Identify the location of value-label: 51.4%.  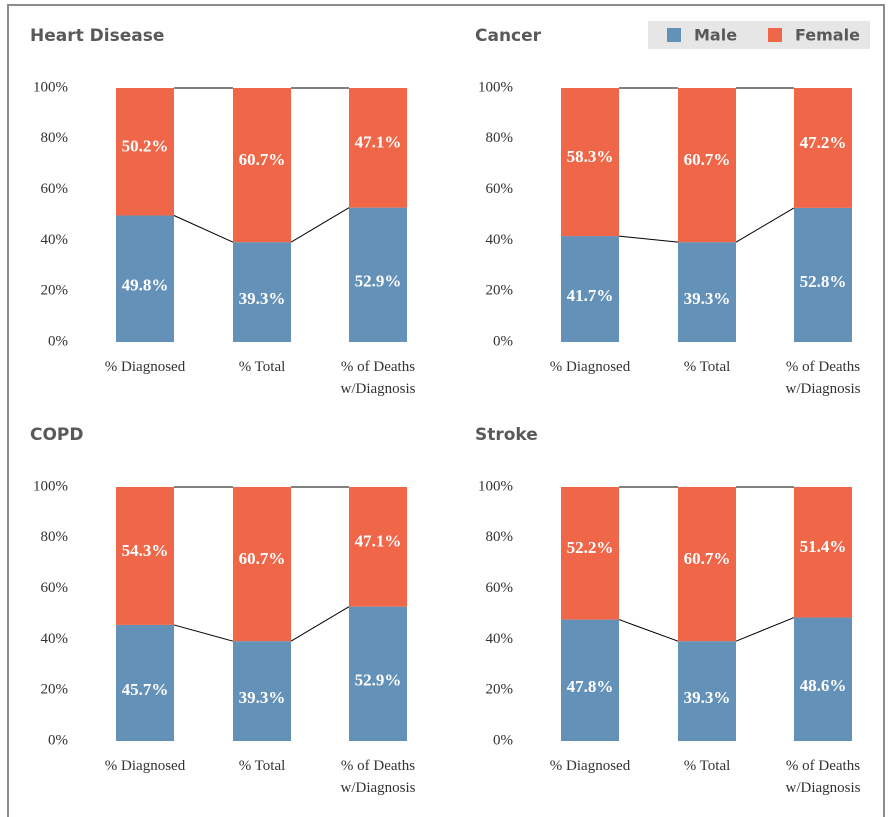
(823, 546).